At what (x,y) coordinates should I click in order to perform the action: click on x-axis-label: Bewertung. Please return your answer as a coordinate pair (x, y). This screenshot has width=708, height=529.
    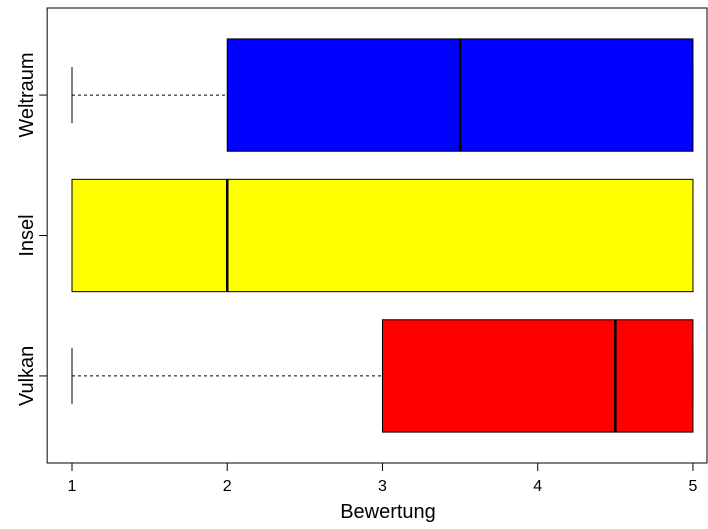
    Looking at the image, I should click on (388, 512).